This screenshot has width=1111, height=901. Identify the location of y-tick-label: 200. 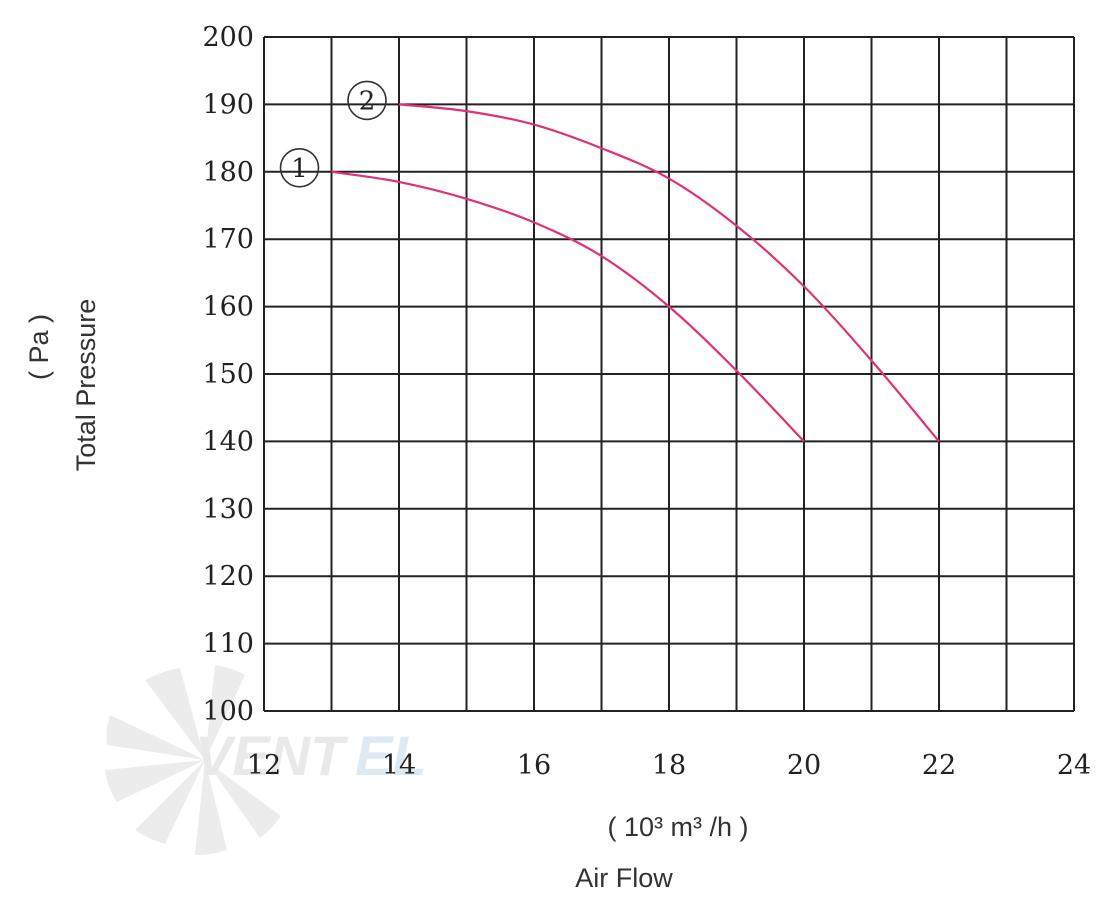
(228, 37).